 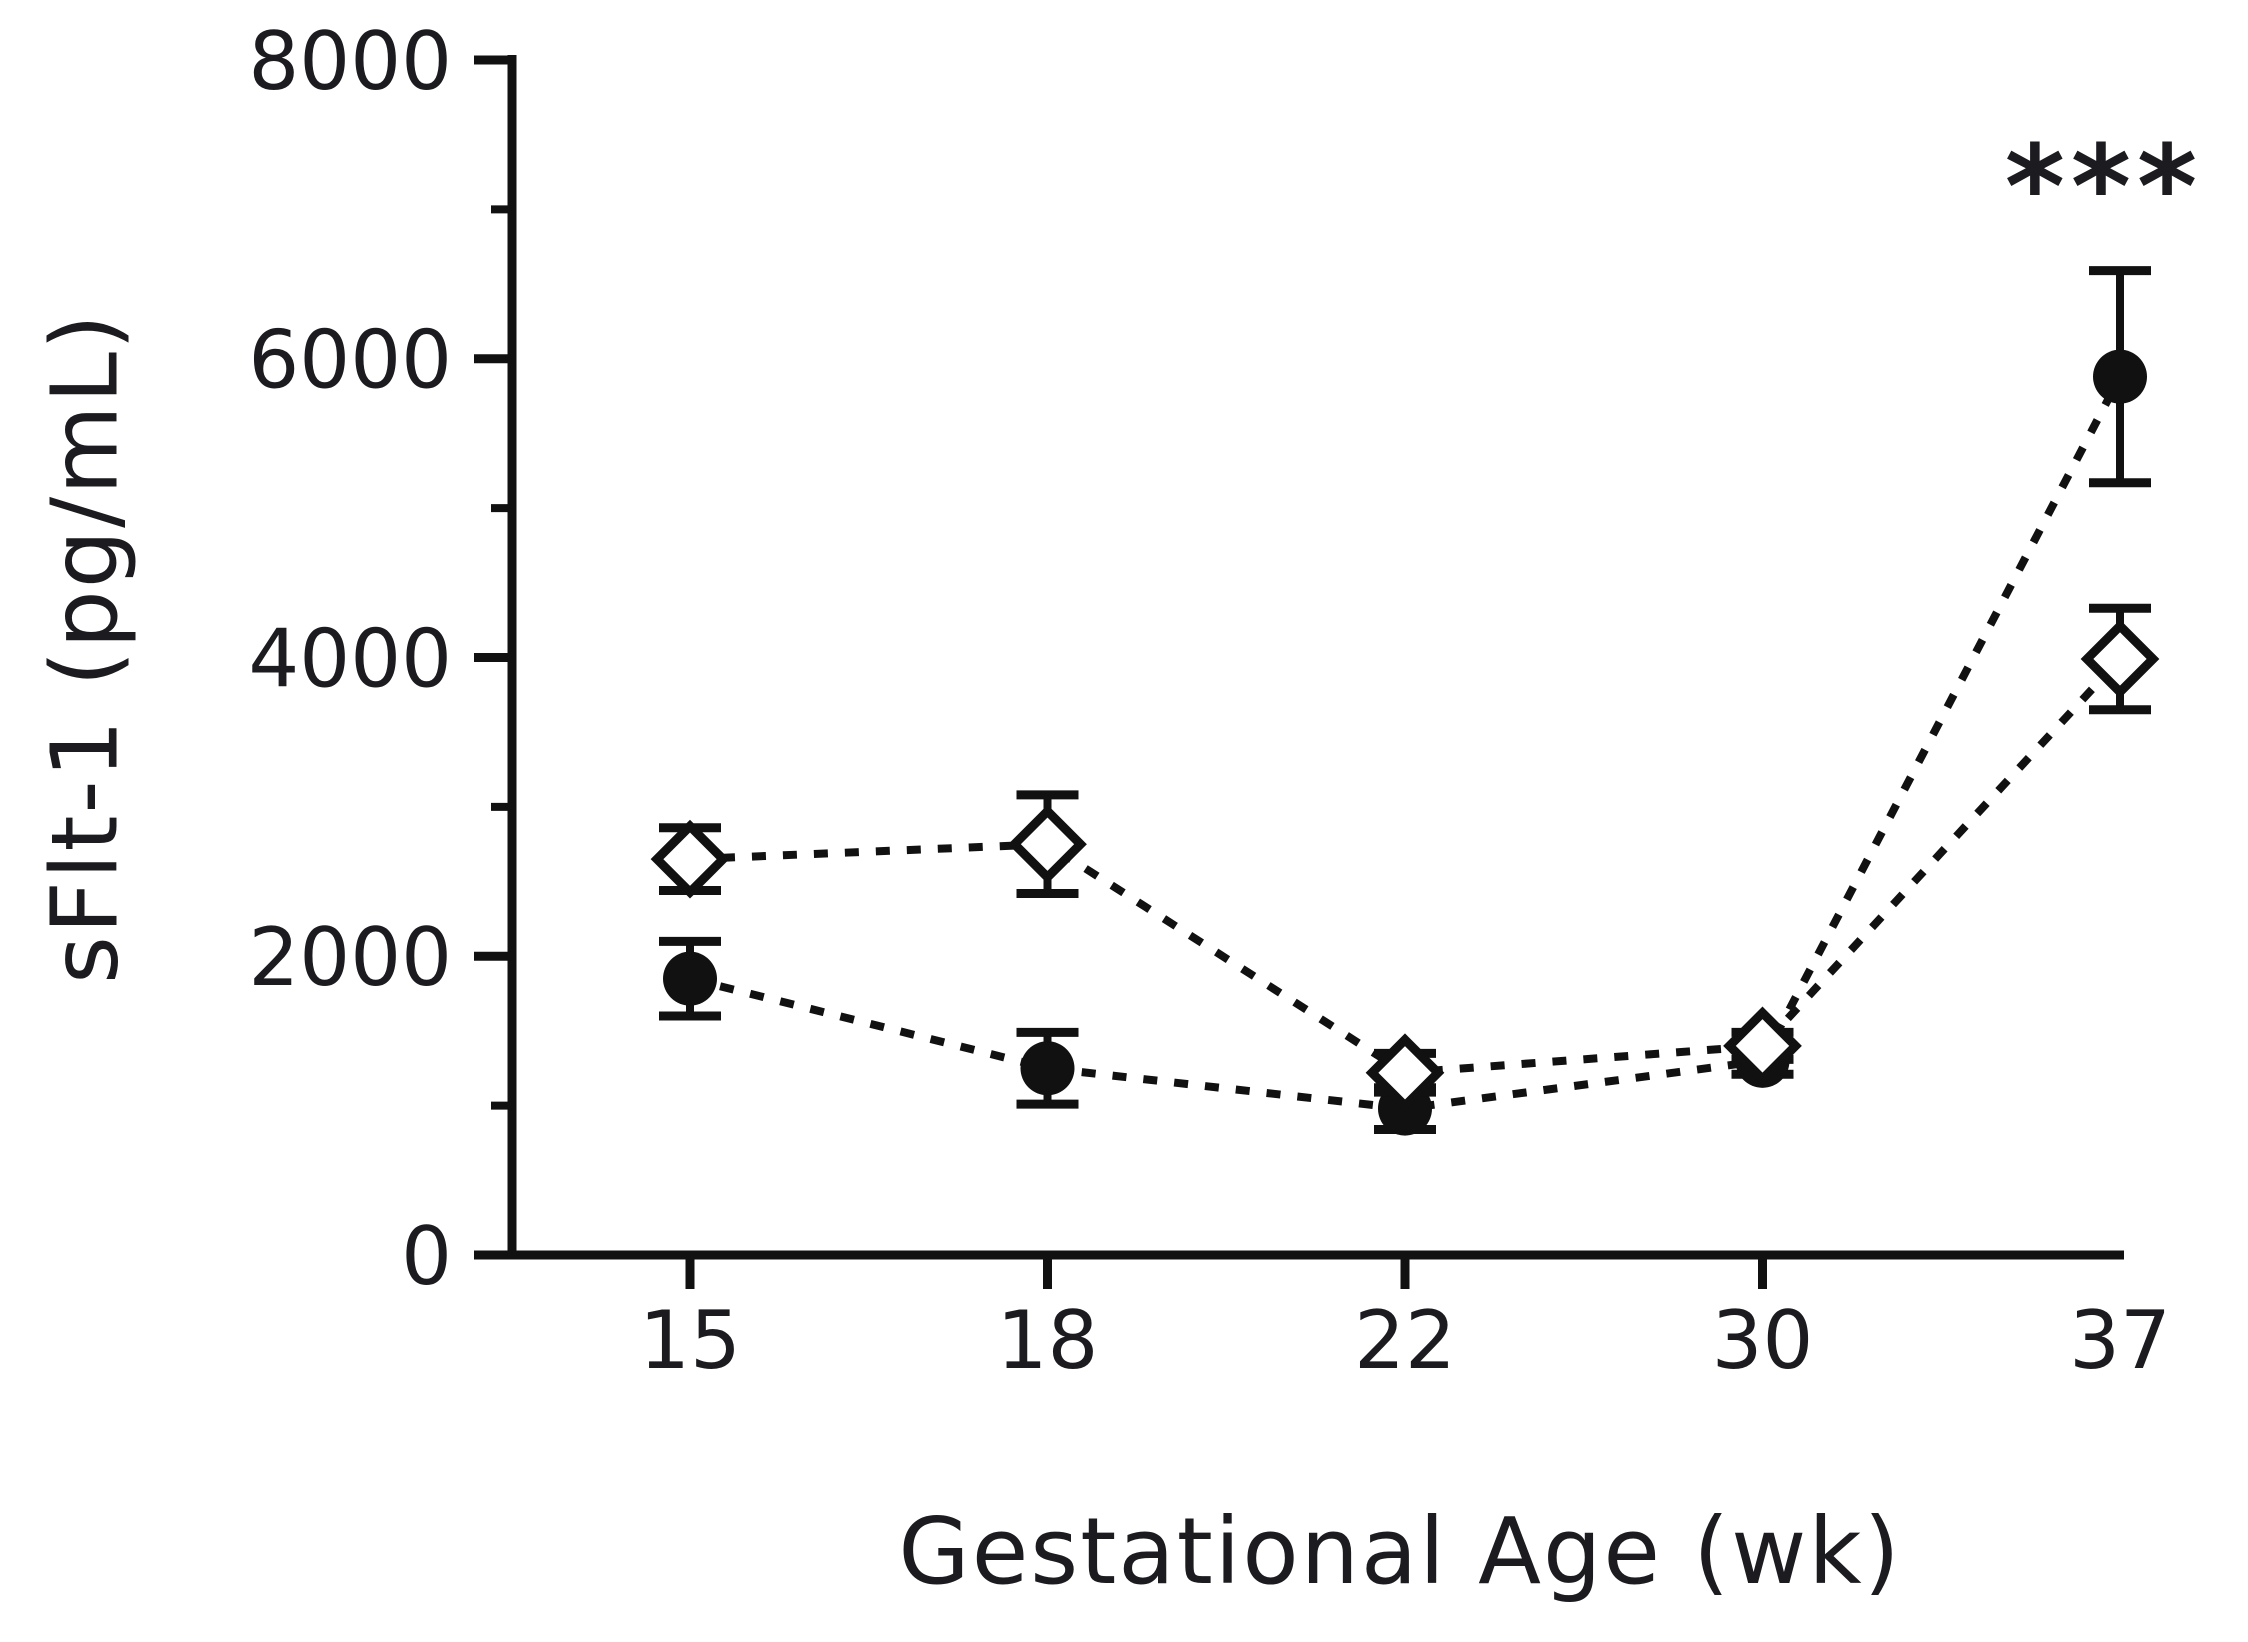 I want to click on x-tick-label: 30, so click(x=1763, y=1340).